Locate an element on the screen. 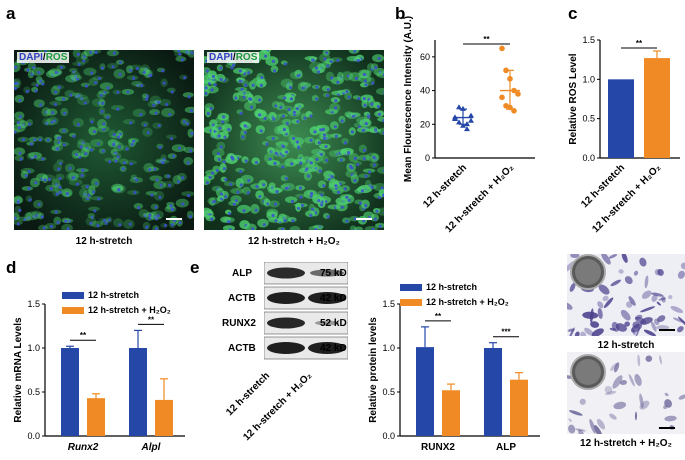 The image size is (685, 460). alp-stain-treated-texture is located at coordinates (626, 393).